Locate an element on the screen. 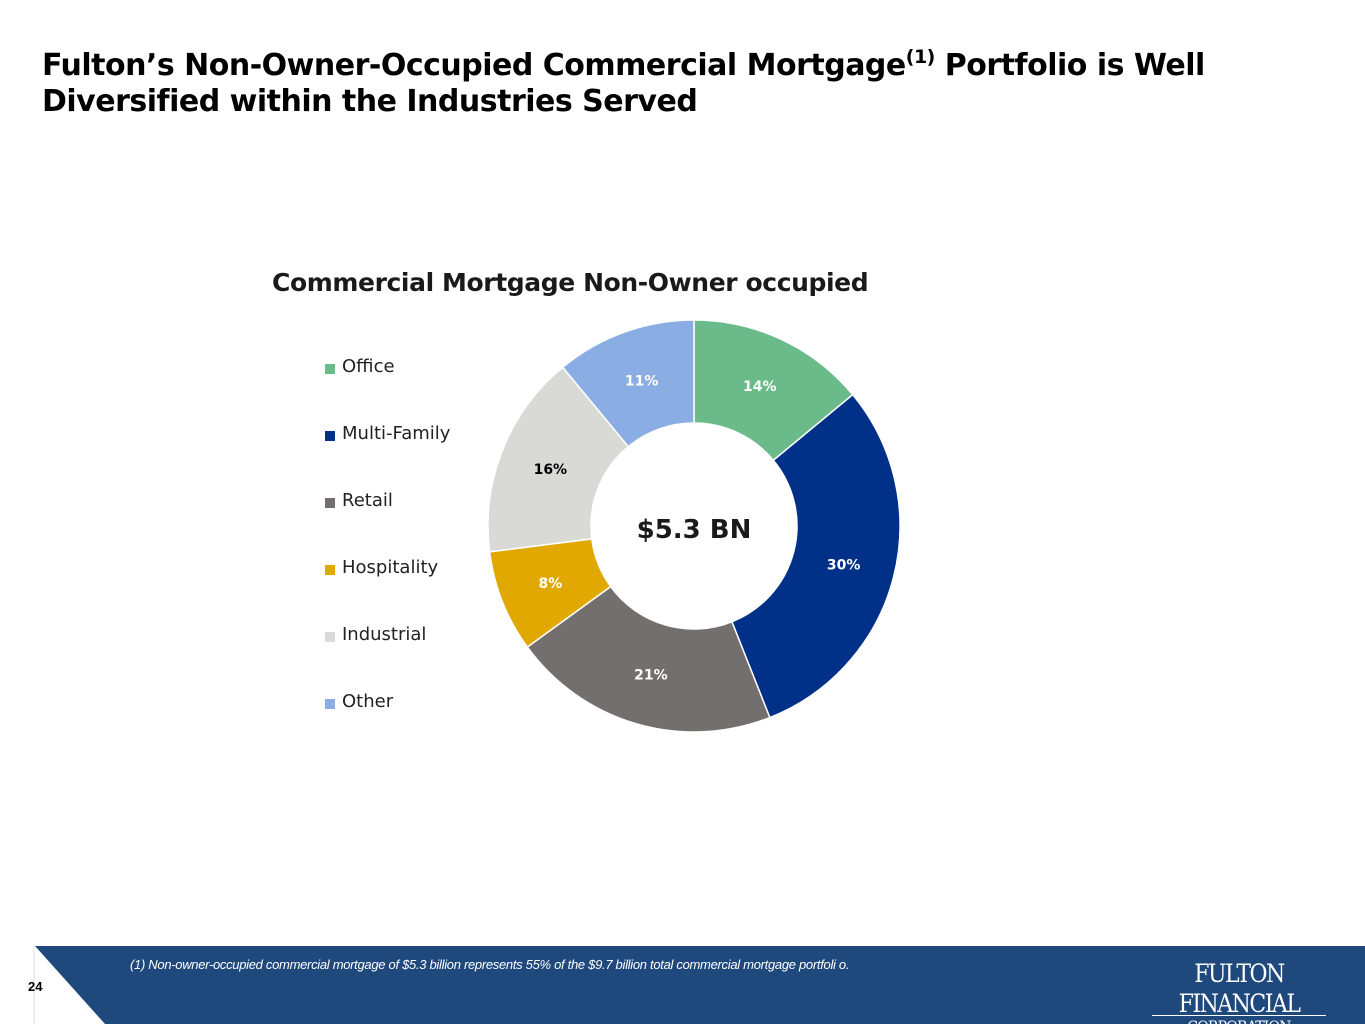 This screenshot has width=1365, height=1036. donut-center-label: $5.3 BN is located at coordinates (694, 530).